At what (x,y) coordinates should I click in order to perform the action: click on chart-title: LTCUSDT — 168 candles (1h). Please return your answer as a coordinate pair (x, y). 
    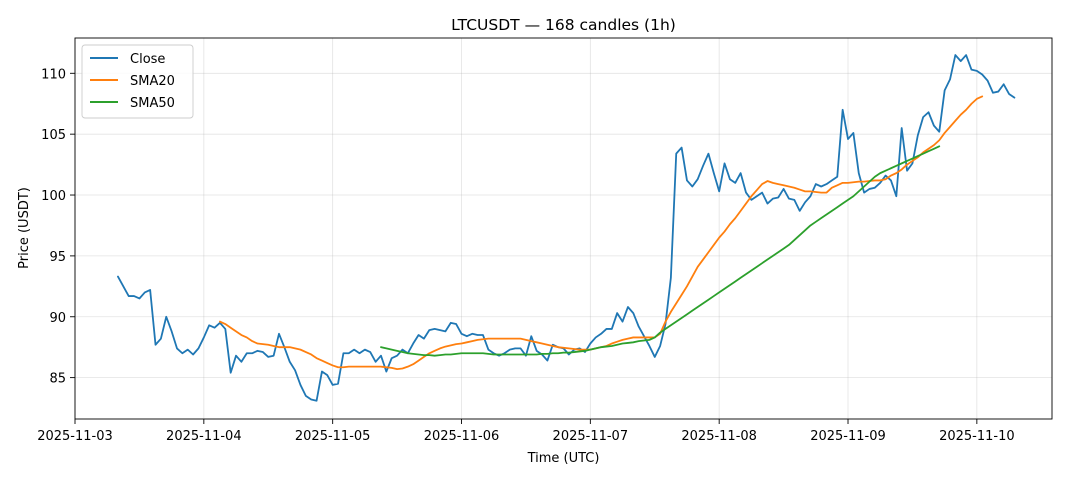
    Looking at the image, I should click on (563, 25).